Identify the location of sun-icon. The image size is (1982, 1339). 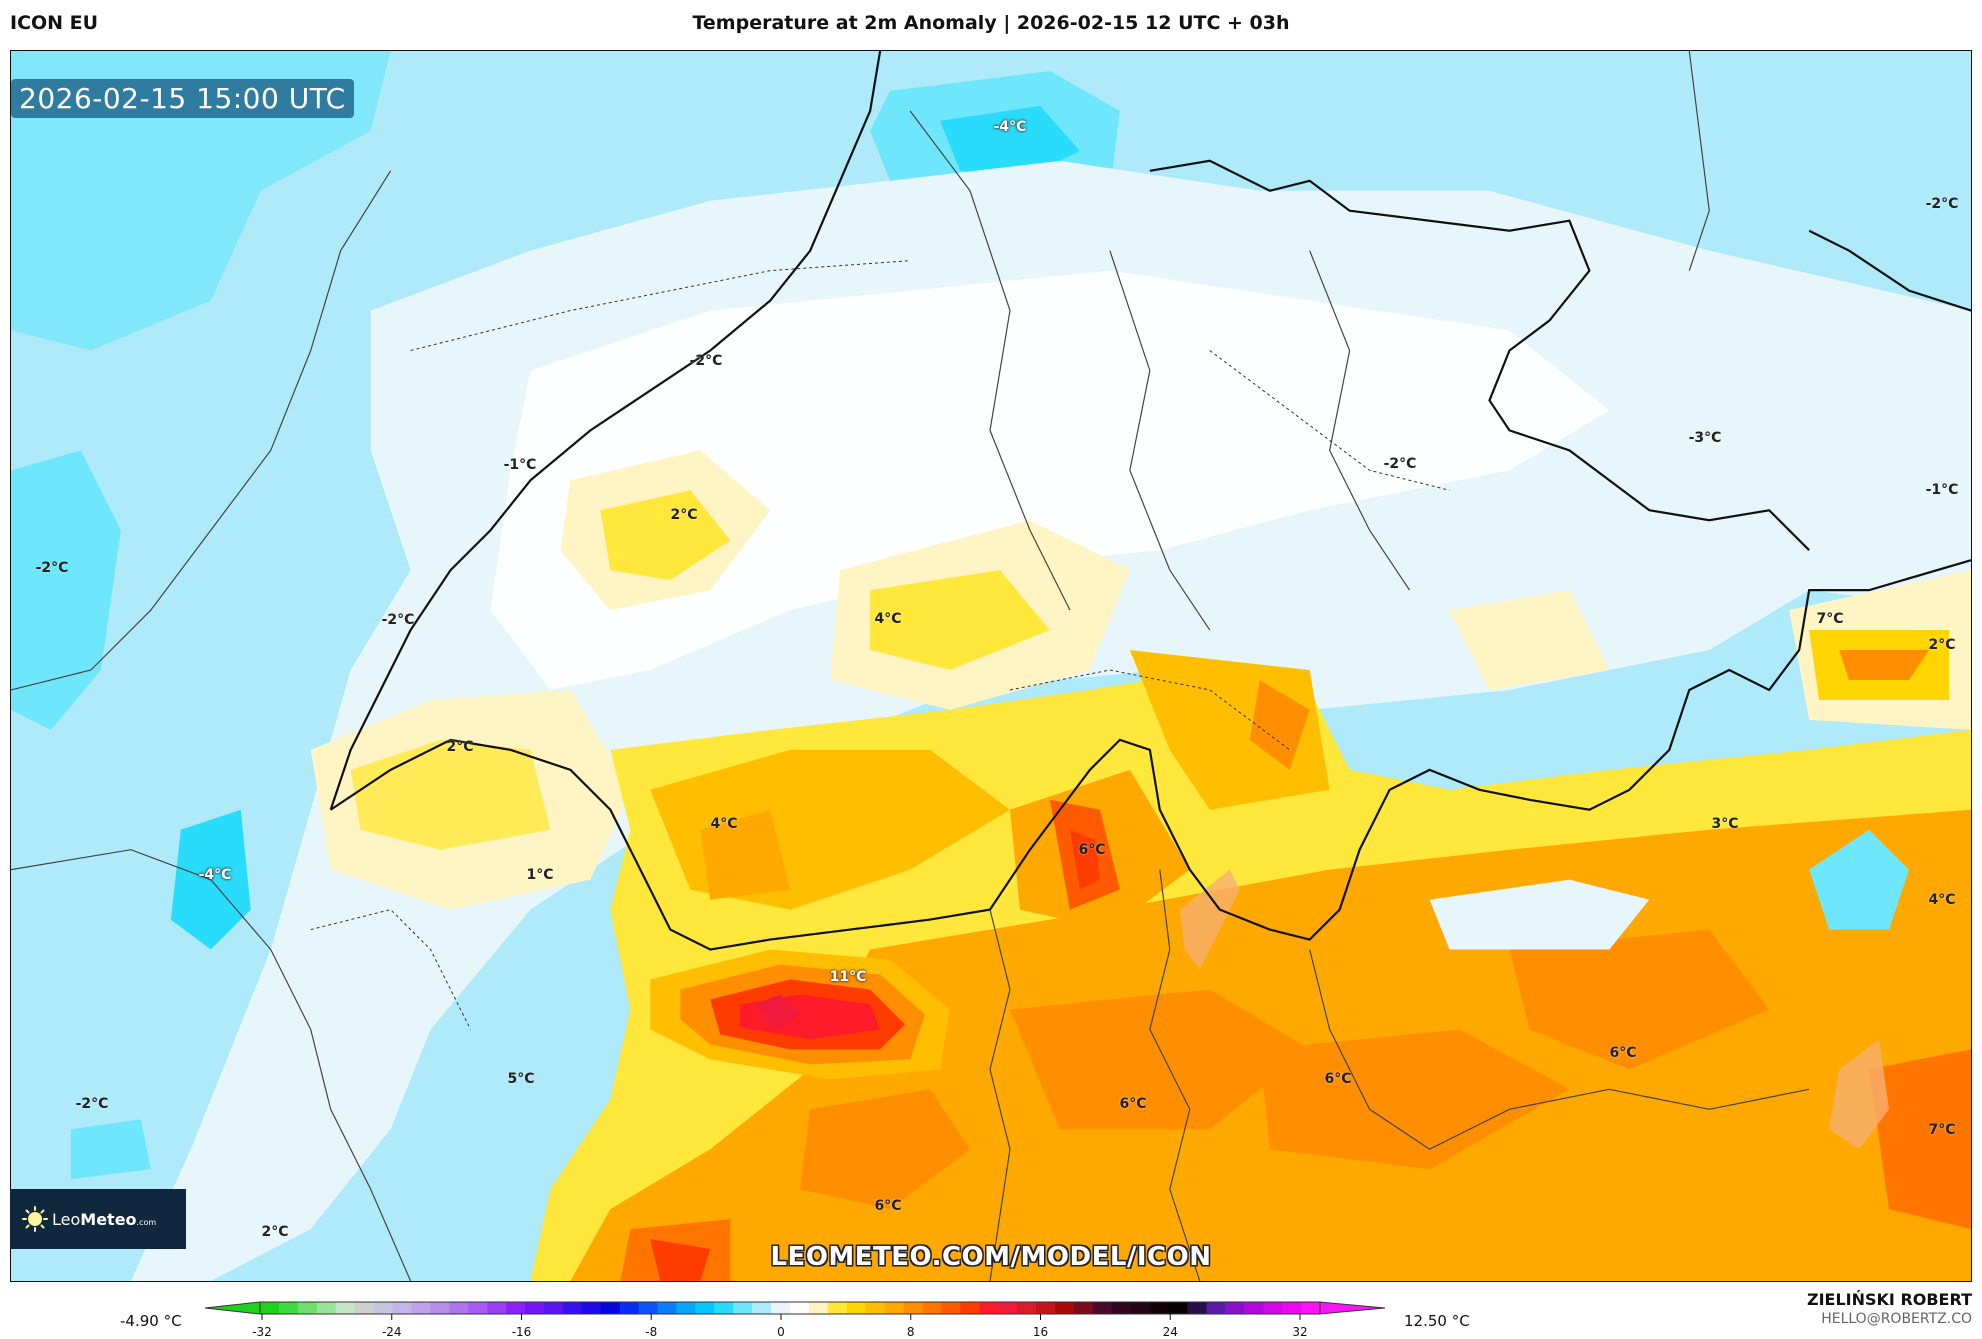
(35, 1219).